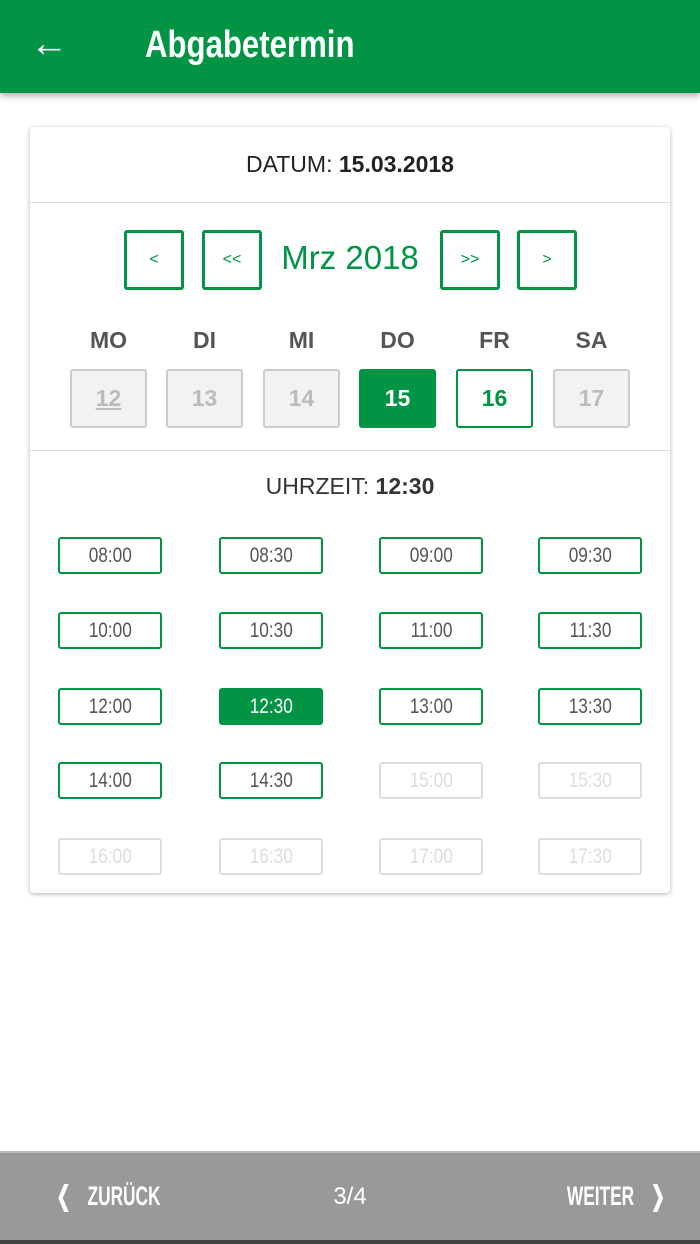  Describe the element at coordinates (49, 44) in the screenshot. I see `arrow-left-icon: ←` at that location.